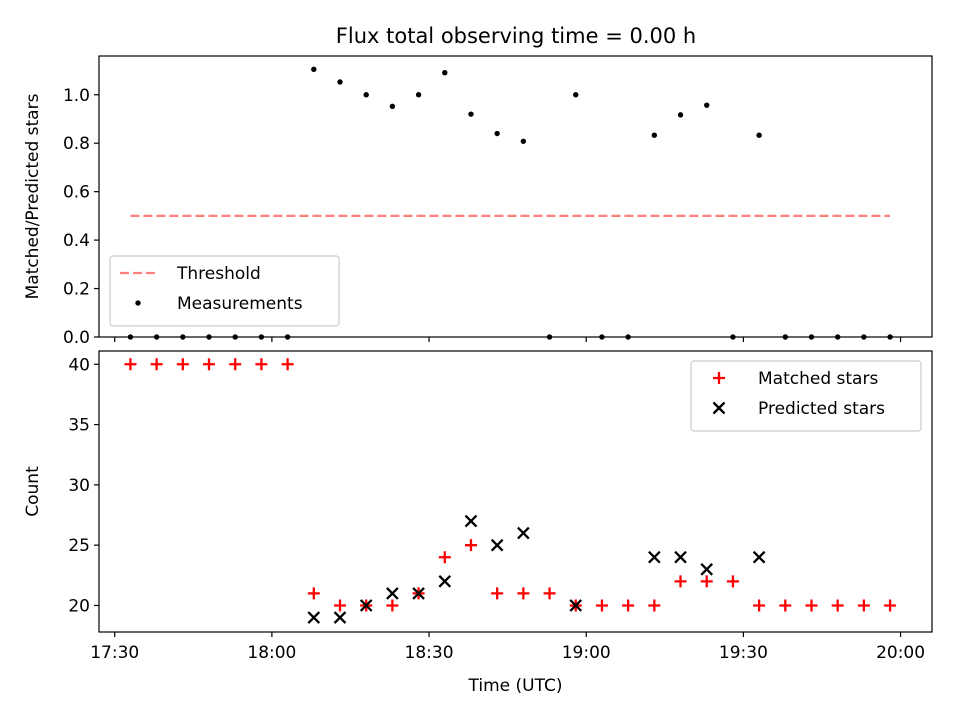 The width and height of the screenshot is (960, 720). I want to click on legend-label: Predicted stars, so click(821, 409).